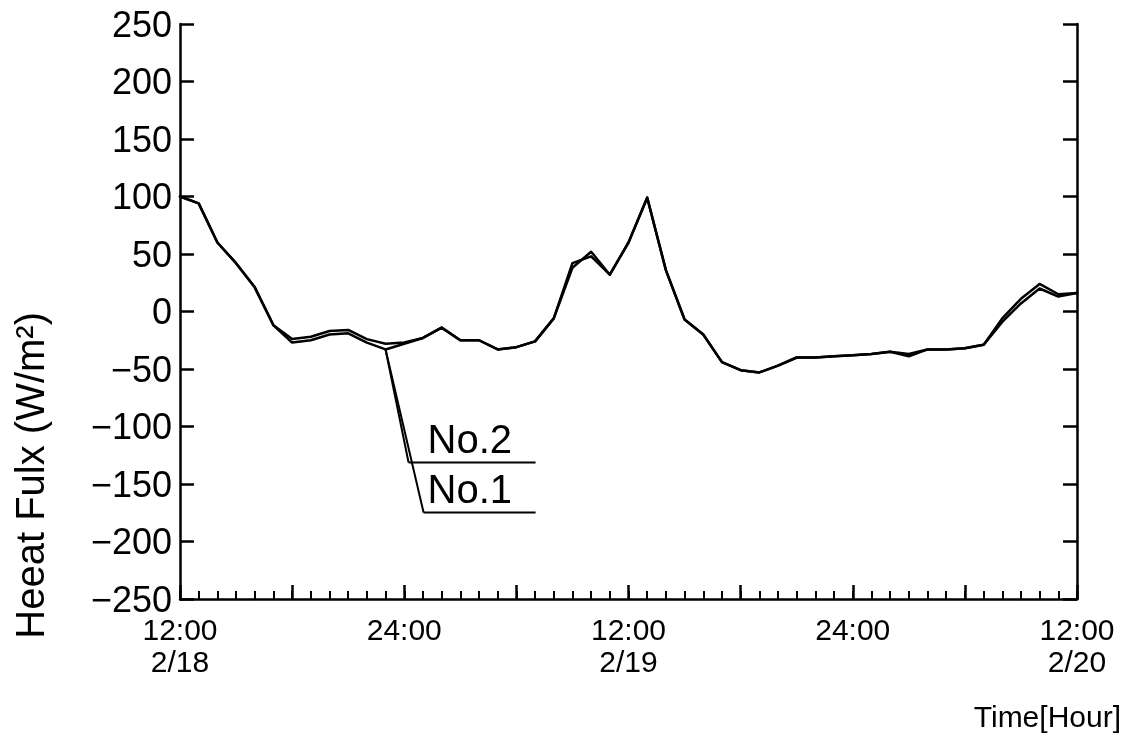 The height and width of the screenshot is (741, 1139). I want to click on x-tick-label: 12:00 2/20, so click(1077, 645).